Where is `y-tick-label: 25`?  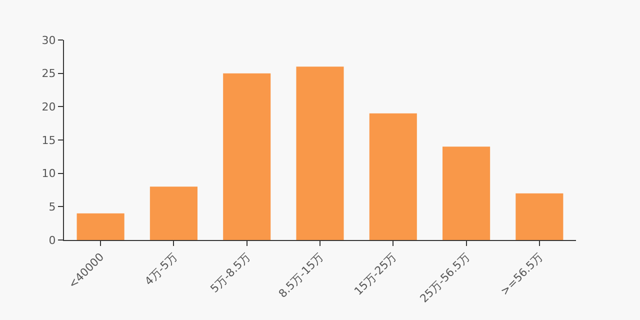
y-tick-label: 25 is located at coordinates (49, 73).